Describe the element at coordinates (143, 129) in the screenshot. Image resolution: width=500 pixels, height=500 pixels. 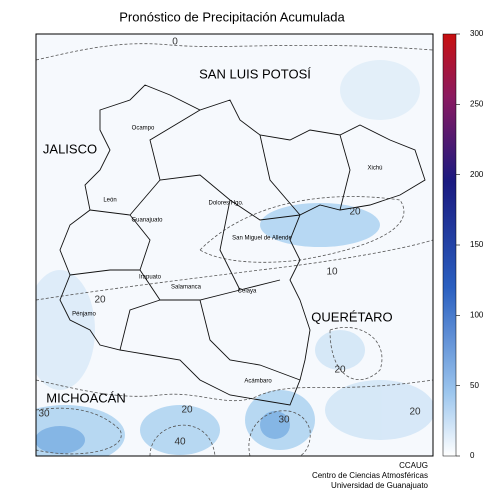
I see `city-label: Ocampo` at that location.